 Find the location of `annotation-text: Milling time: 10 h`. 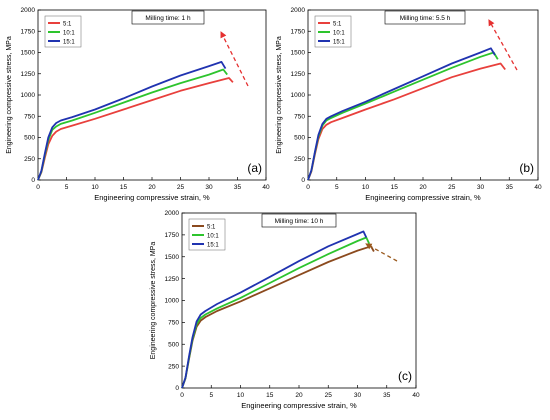

annotation-text: Milling time: 10 h is located at coordinates (299, 221).